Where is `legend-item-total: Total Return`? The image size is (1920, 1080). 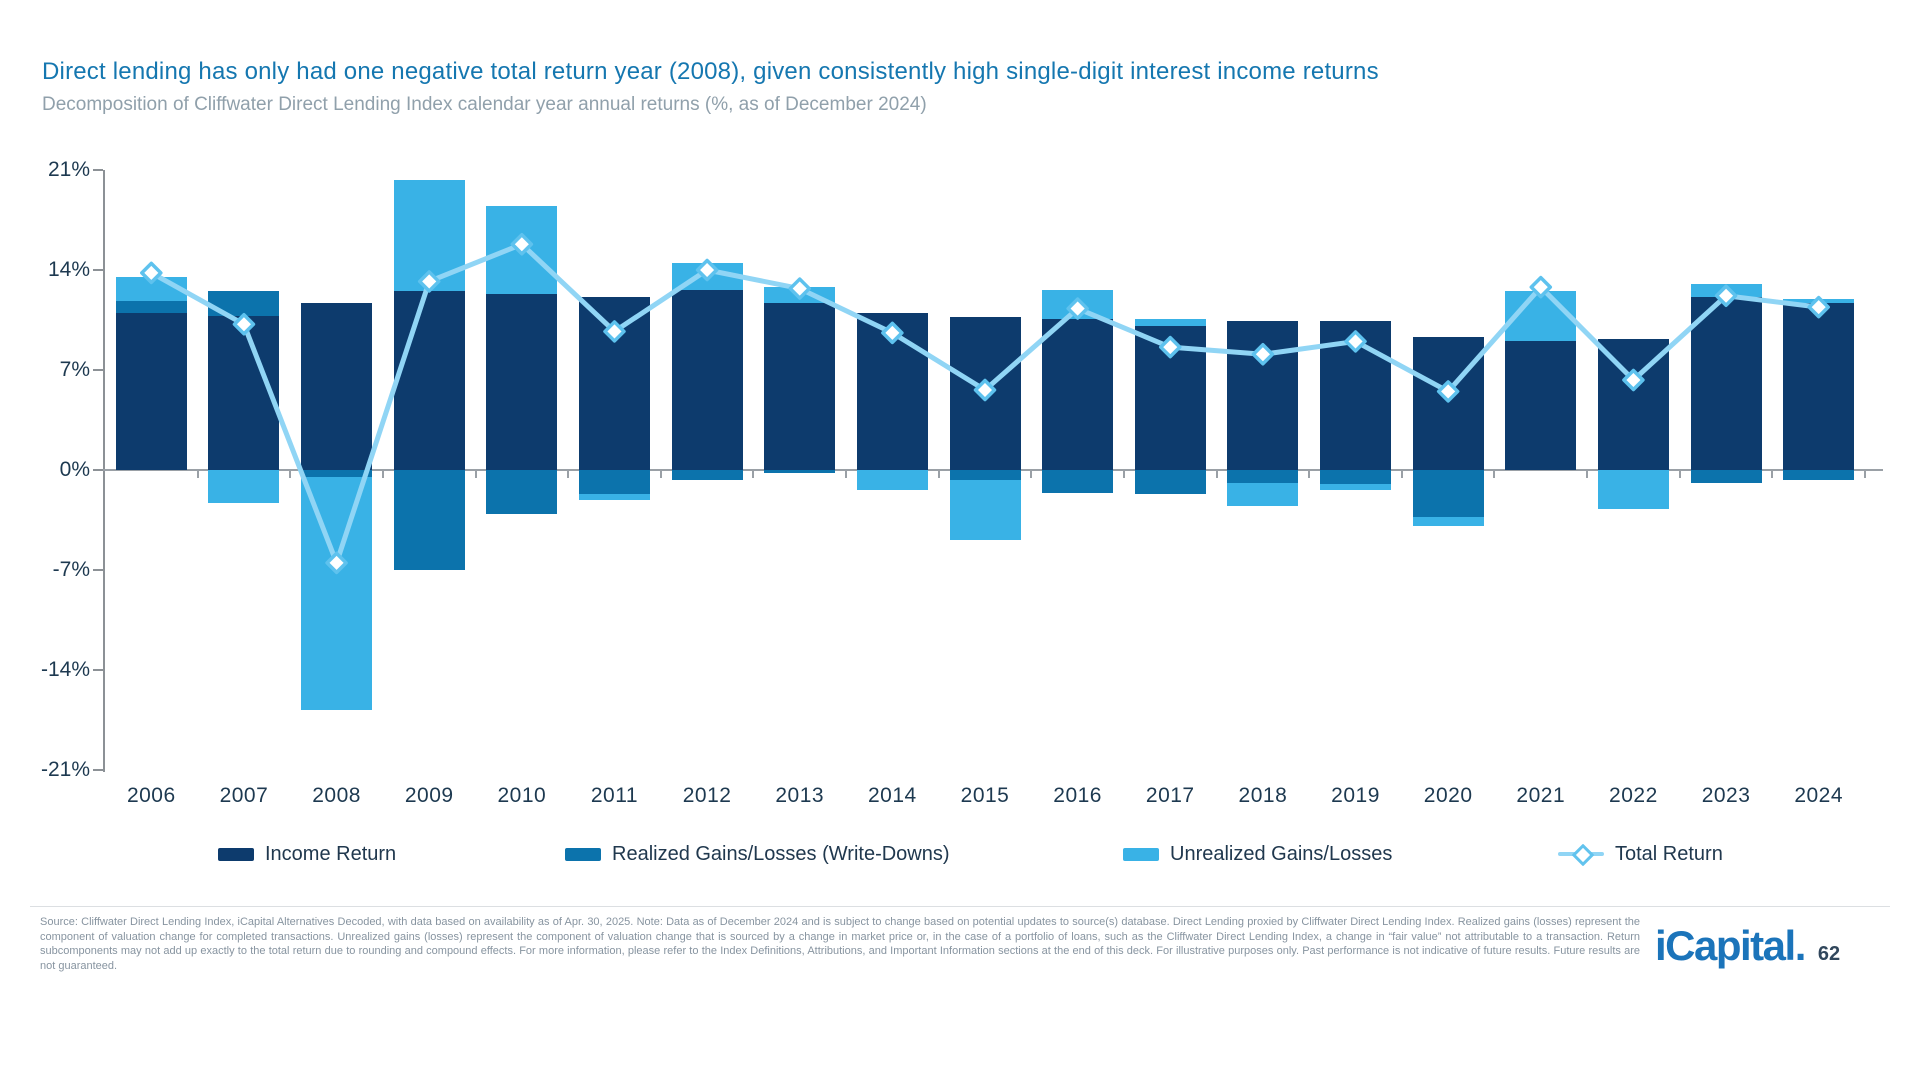 legend-item-total: Total Return is located at coordinates (1640, 854).